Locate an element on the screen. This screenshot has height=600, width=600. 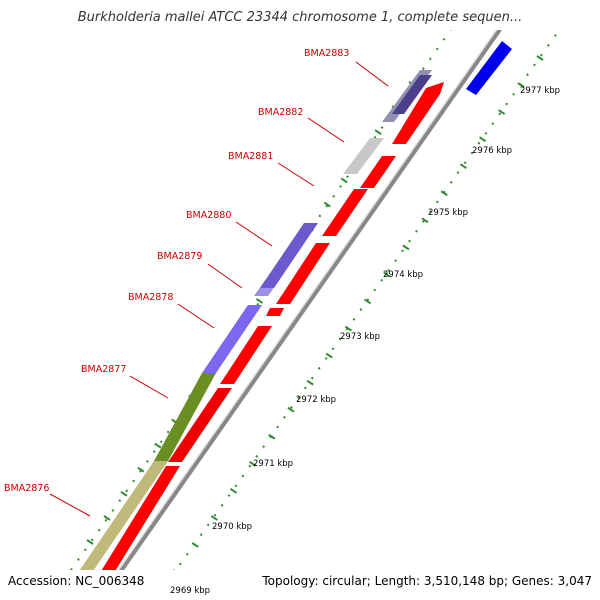
accession-text: Accession: NC_006348 is located at coordinates (76, 581).